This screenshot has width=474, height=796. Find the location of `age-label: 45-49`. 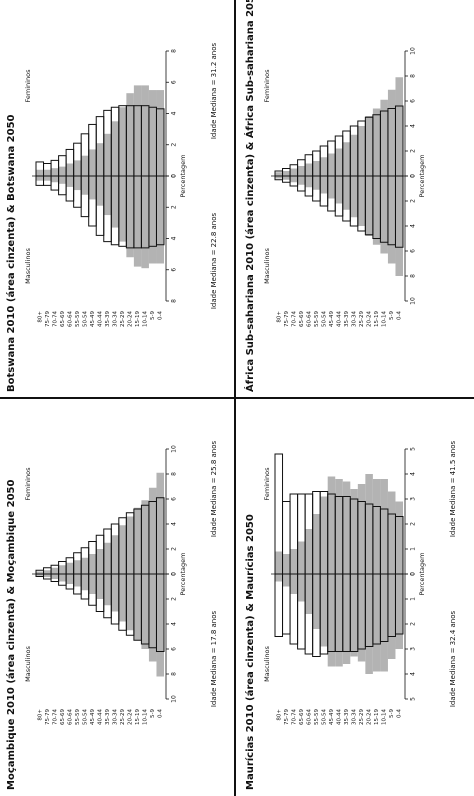

age-label: 45-49 is located at coordinates (93, 319).